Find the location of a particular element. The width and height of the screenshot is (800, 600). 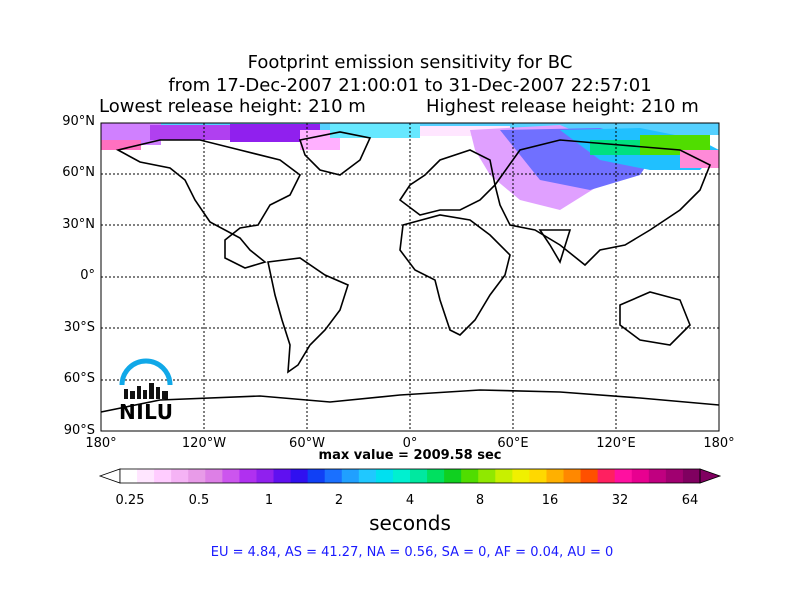

title-line-1: Footprint emission sensitivity for BC is located at coordinates (410, 62).